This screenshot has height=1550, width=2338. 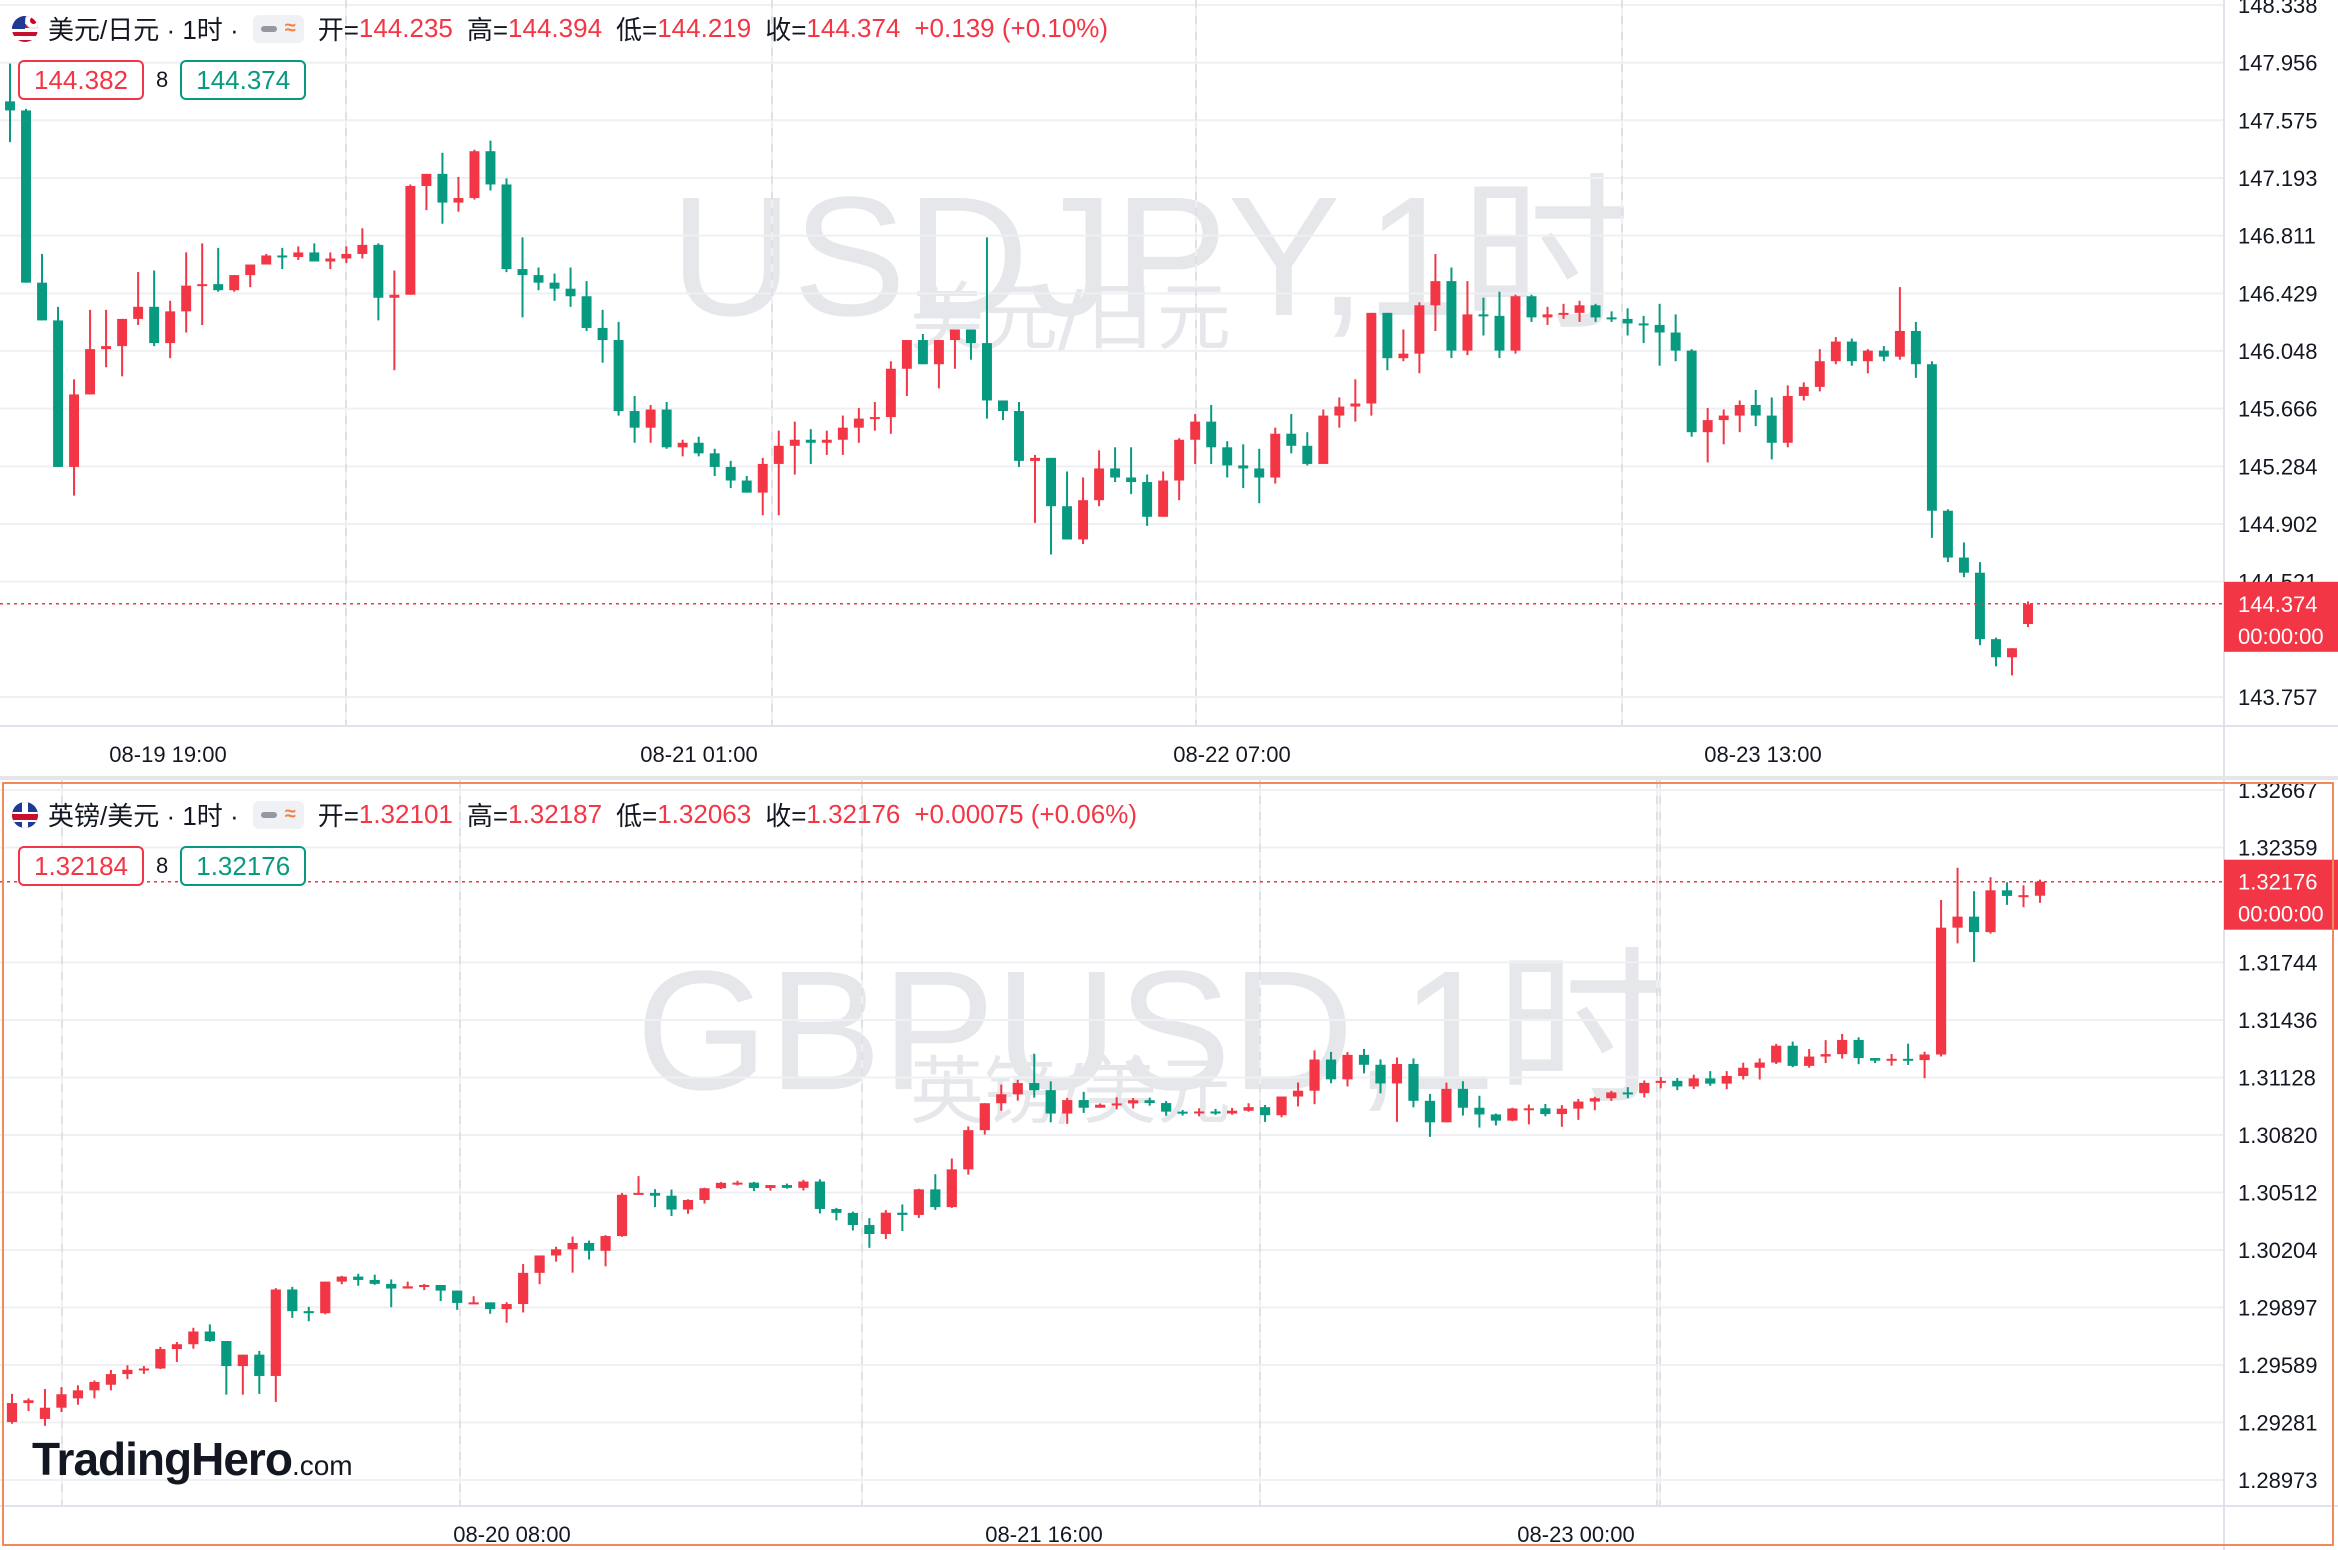 I want to click on y-tick-label: 1.31436, so click(x=2278, y=1020).